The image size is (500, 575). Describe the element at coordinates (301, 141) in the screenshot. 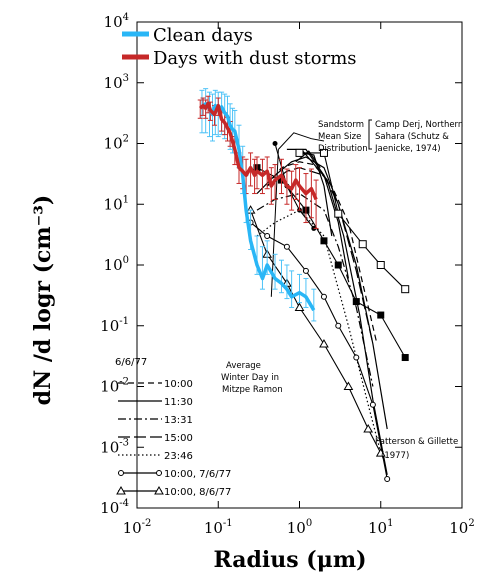

I see `annotation-leader-line` at that location.